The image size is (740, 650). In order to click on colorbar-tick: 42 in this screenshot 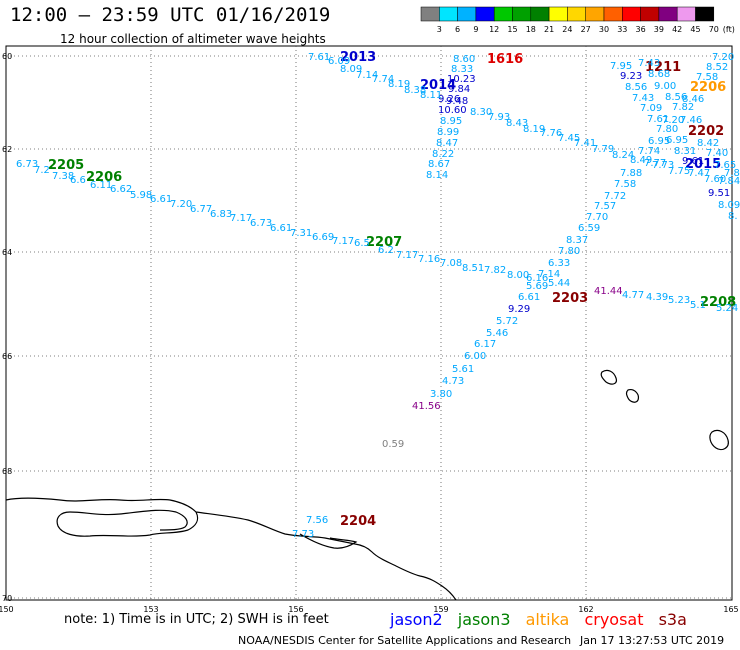, I will do `click(677, 29)`.